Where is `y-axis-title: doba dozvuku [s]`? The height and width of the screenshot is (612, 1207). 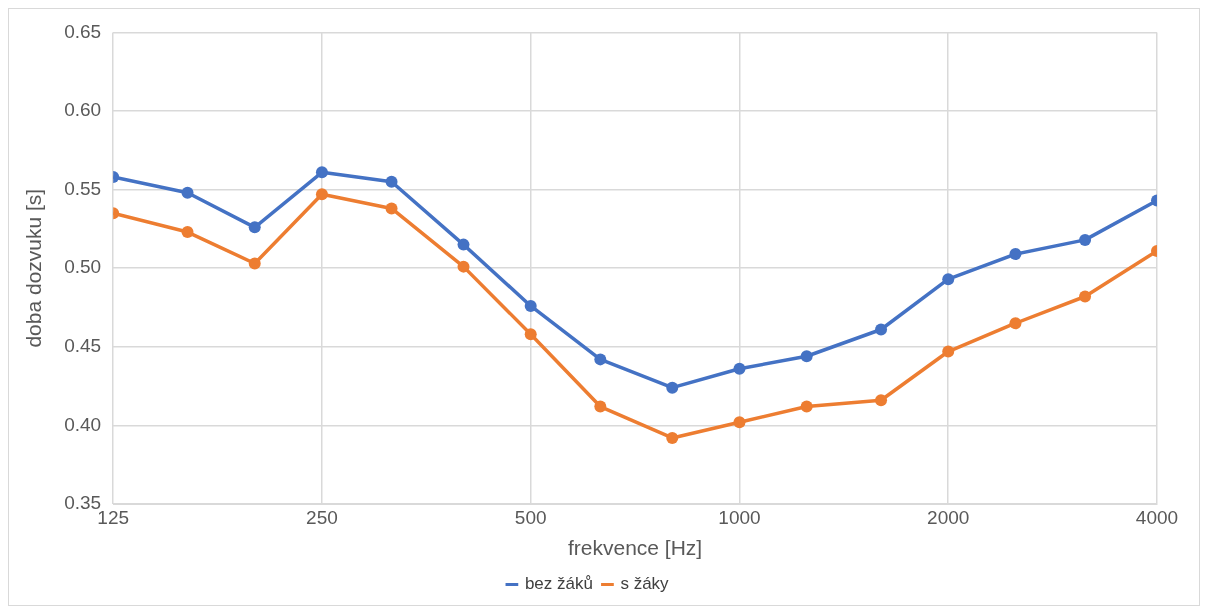 y-axis-title: doba dozvuku [s] is located at coordinates (34, 268).